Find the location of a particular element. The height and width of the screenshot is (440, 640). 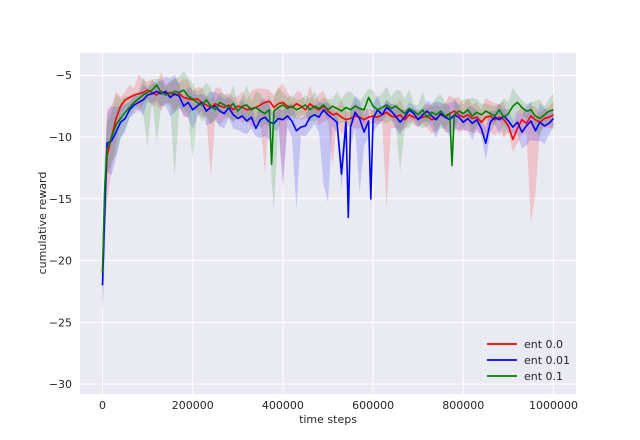

y-tick-label: −15 is located at coordinates (60, 199).